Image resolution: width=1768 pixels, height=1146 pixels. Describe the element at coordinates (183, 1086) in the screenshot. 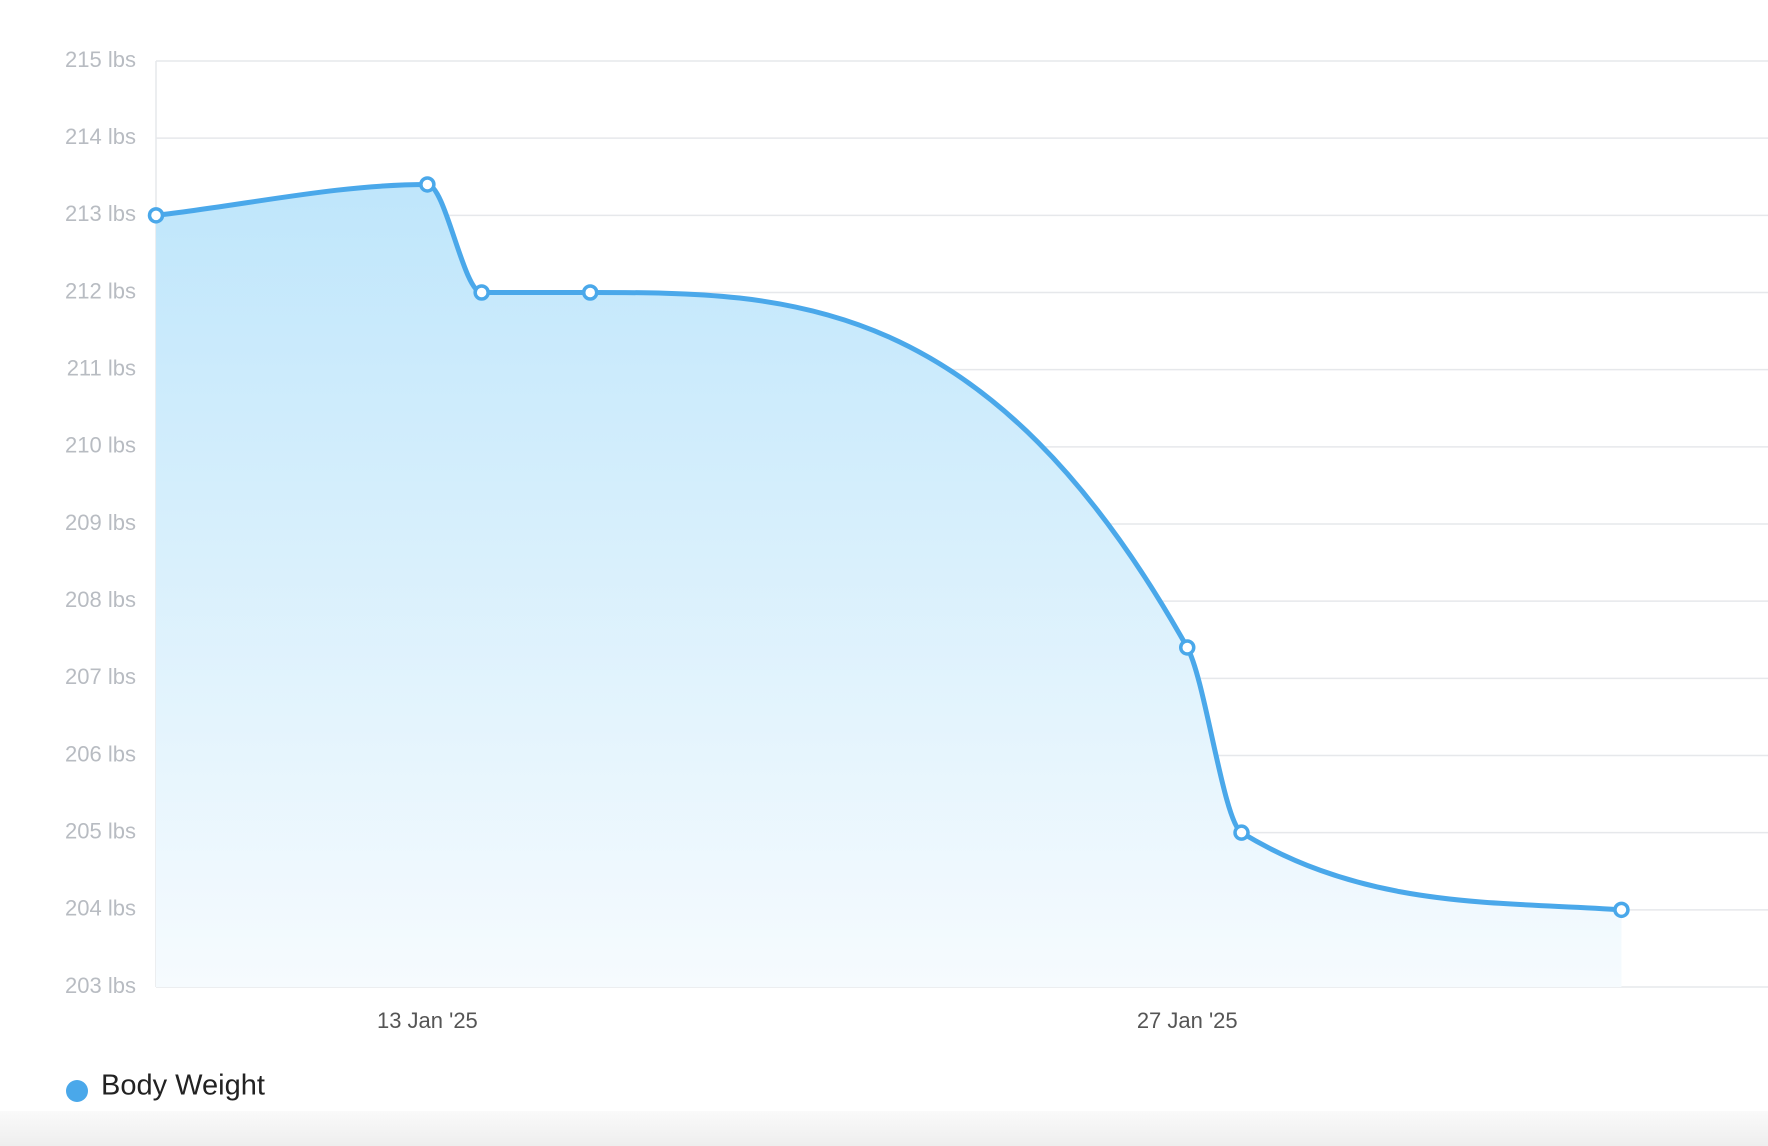

I see `legend-label: Body Weight` at that location.